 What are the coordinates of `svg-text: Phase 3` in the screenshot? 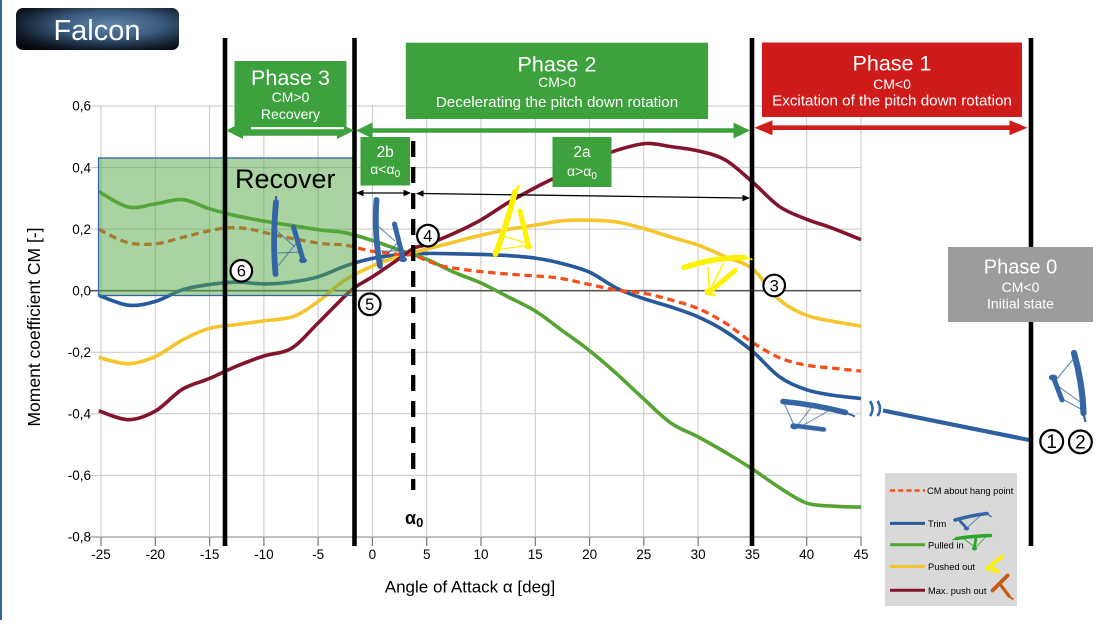 It's located at (290, 78).